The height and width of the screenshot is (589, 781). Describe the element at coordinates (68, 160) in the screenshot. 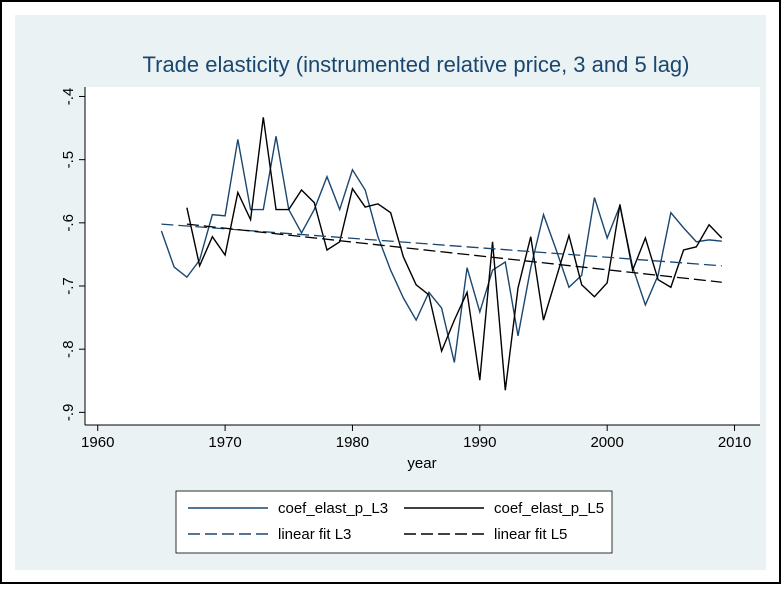

I see `y-tick-label: -.5` at that location.